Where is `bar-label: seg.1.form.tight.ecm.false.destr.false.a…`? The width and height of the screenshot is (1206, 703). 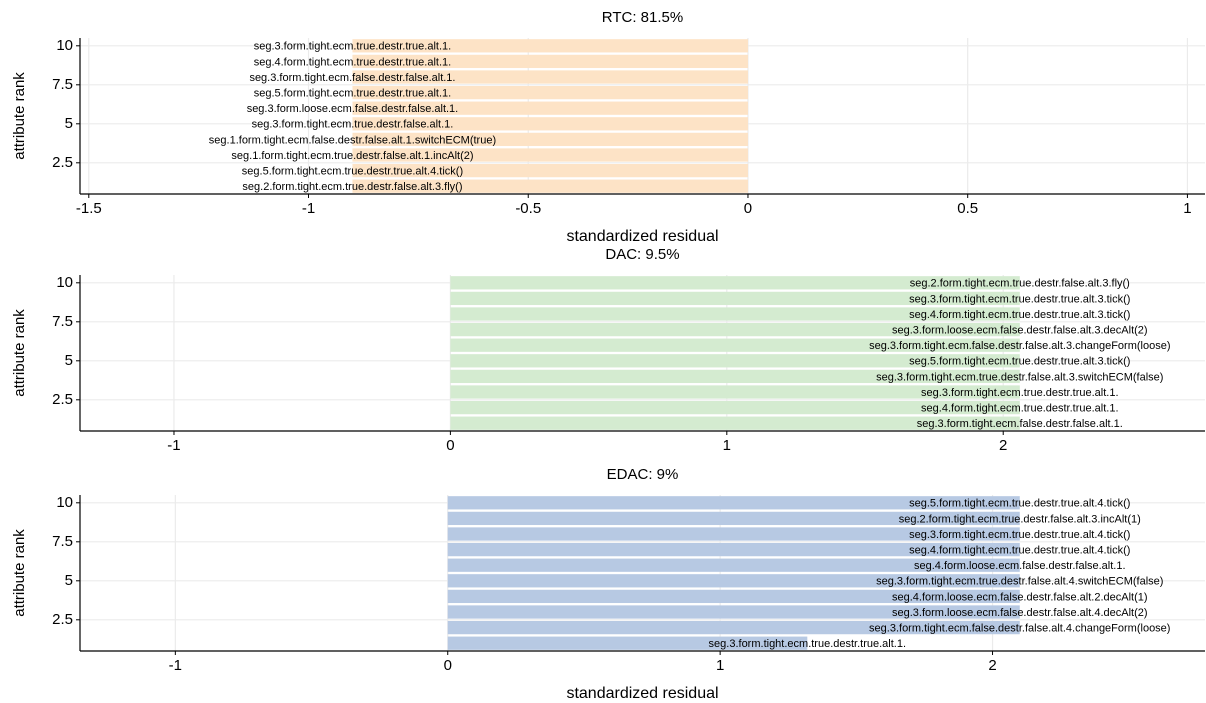
bar-label: seg.1.form.tight.ecm.false.destr.false.a… is located at coordinates (352, 140).